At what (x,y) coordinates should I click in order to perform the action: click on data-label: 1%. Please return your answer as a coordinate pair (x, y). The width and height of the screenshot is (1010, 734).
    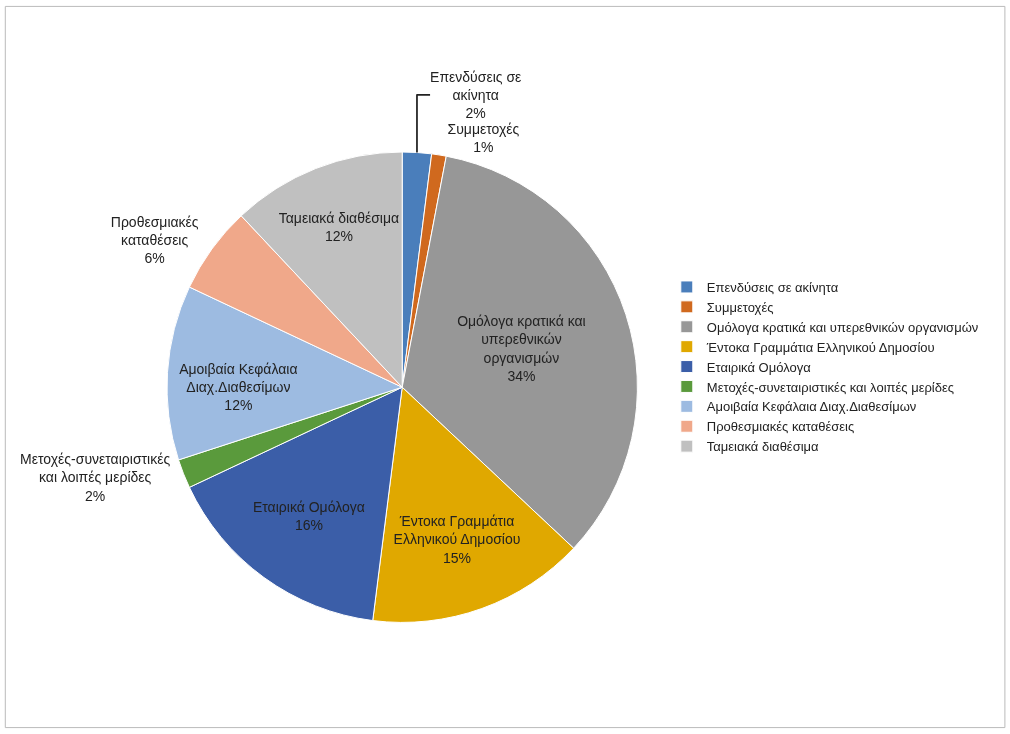
    Looking at the image, I should click on (483, 147).